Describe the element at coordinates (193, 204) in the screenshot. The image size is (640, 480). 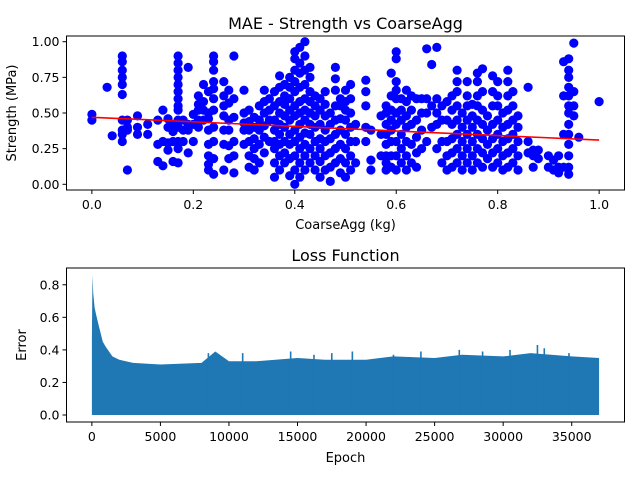
I see `x-tick-label: 0.2` at that location.